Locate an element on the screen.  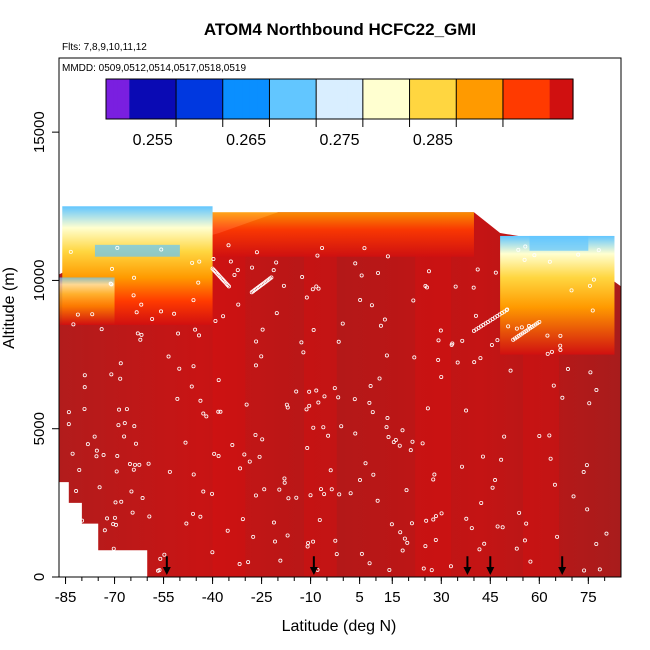
x-tick-label: -40 is located at coordinates (213, 597).